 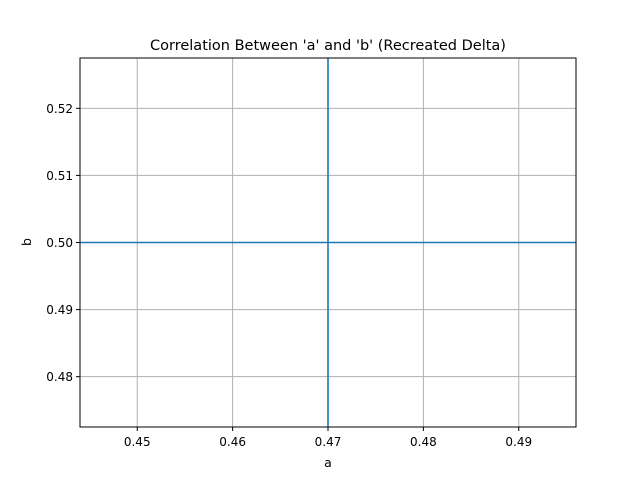 I want to click on y-tick-label: 0.49, so click(x=59, y=310).